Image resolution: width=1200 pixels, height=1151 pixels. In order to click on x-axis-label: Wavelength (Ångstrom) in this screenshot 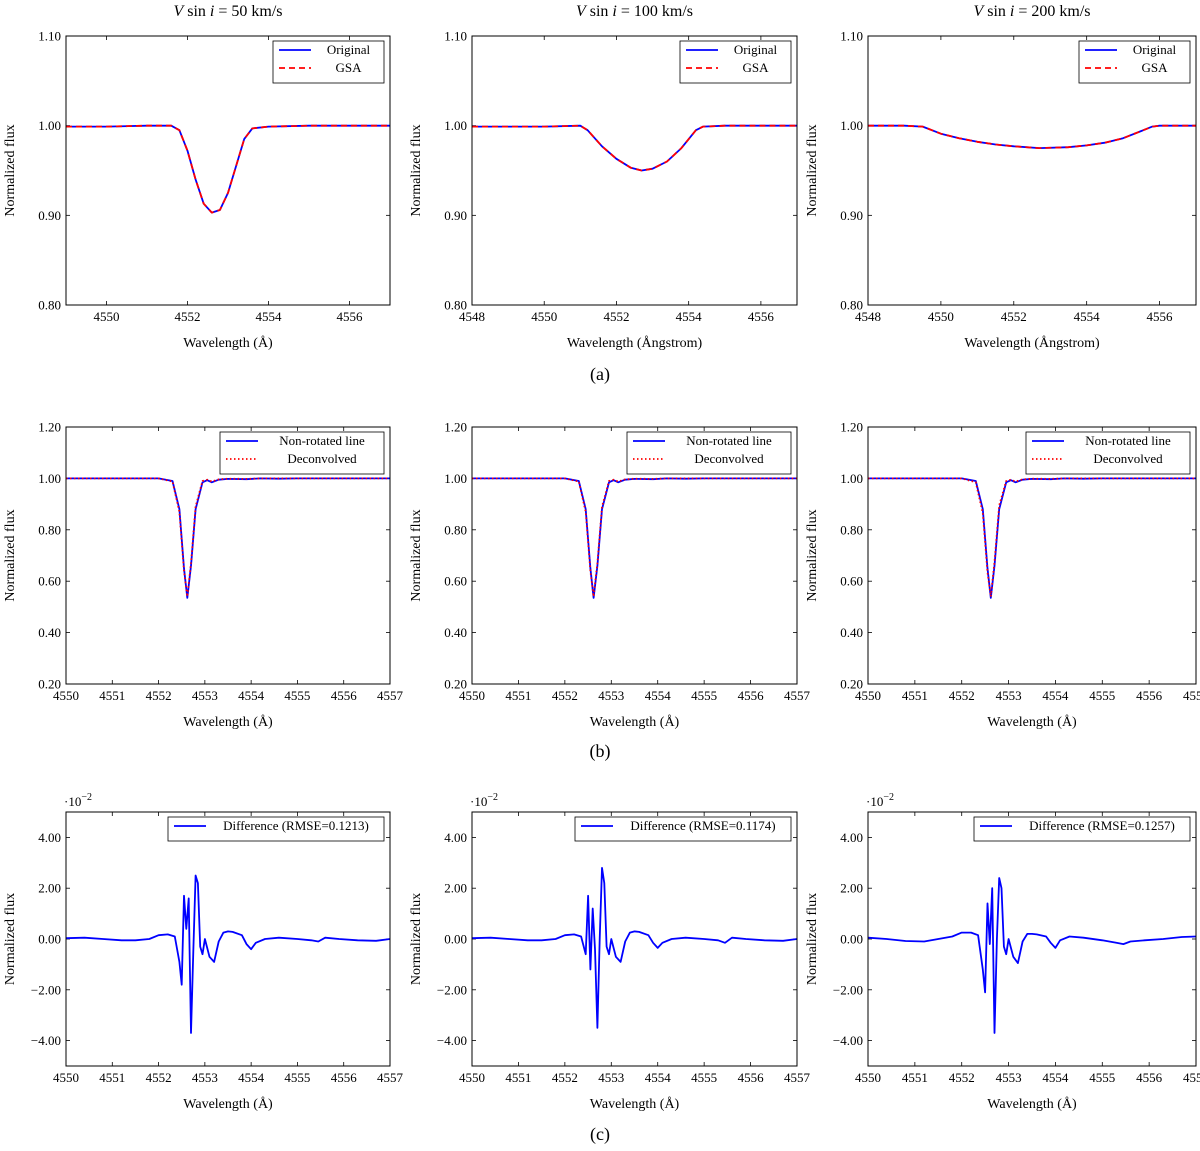, I will do `click(635, 343)`.